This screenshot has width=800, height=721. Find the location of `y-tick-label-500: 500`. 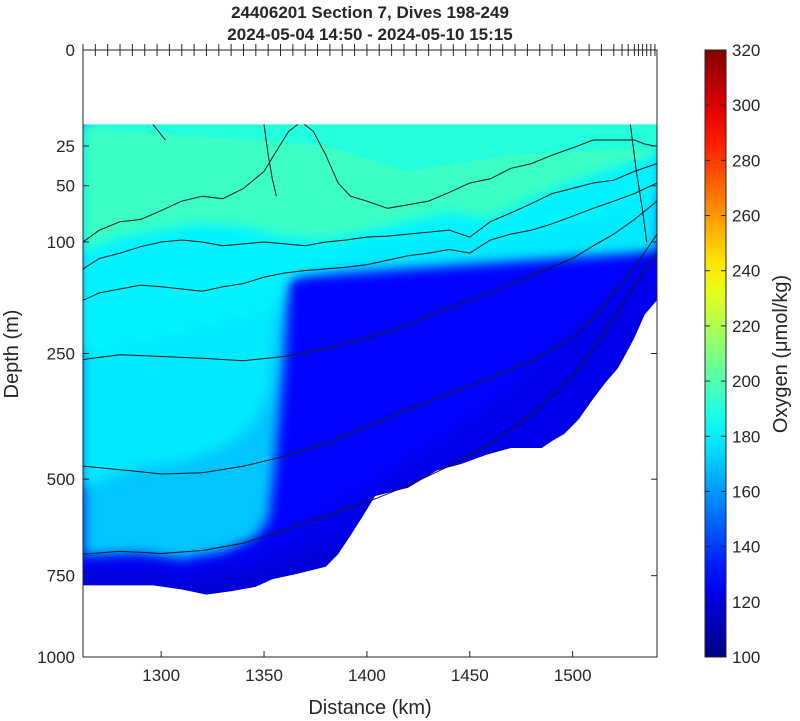

y-tick-label-500: 500 is located at coordinates (61, 479).